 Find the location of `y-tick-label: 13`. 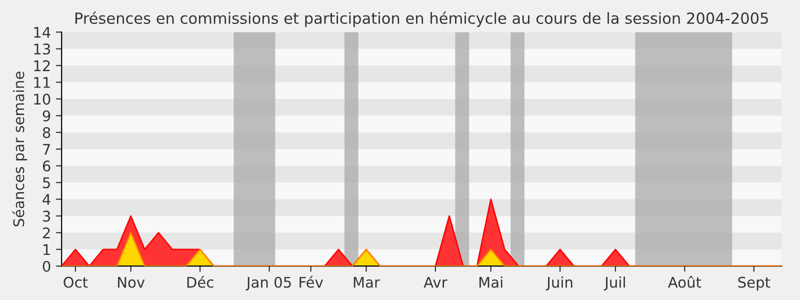

y-tick-label: 13 is located at coordinates (42, 49).